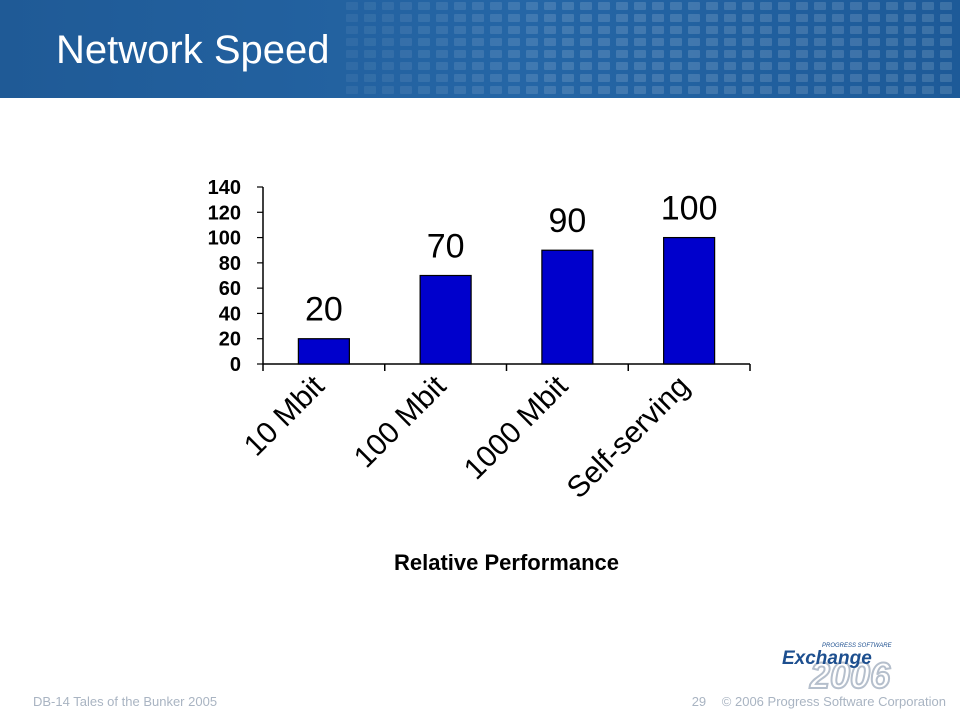 Image resolution: width=960 pixels, height=720 pixels. Describe the element at coordinates (193, 50) in the screenshot. I see `slide-title: Network Speed` at that location.